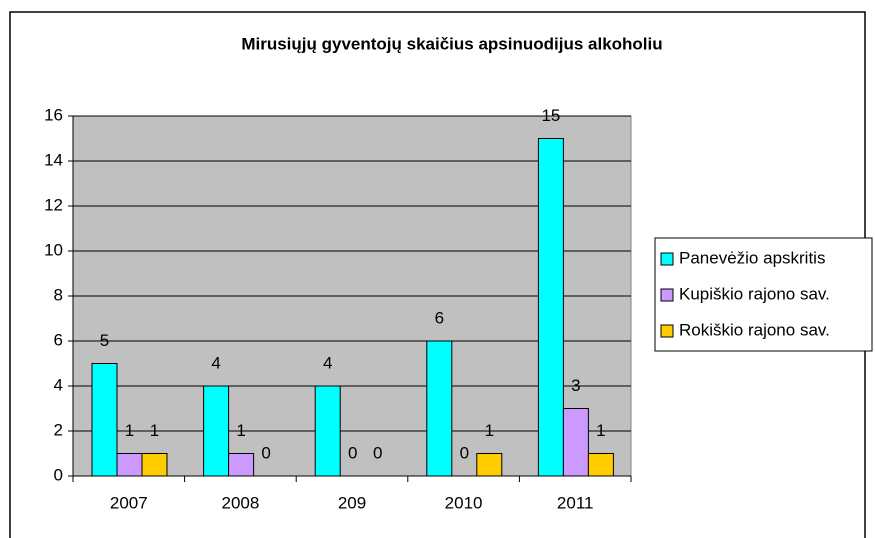  Describe the element at coordinates (58, 339) in the screenshot. I see `y-tick-label: 6` at that location.